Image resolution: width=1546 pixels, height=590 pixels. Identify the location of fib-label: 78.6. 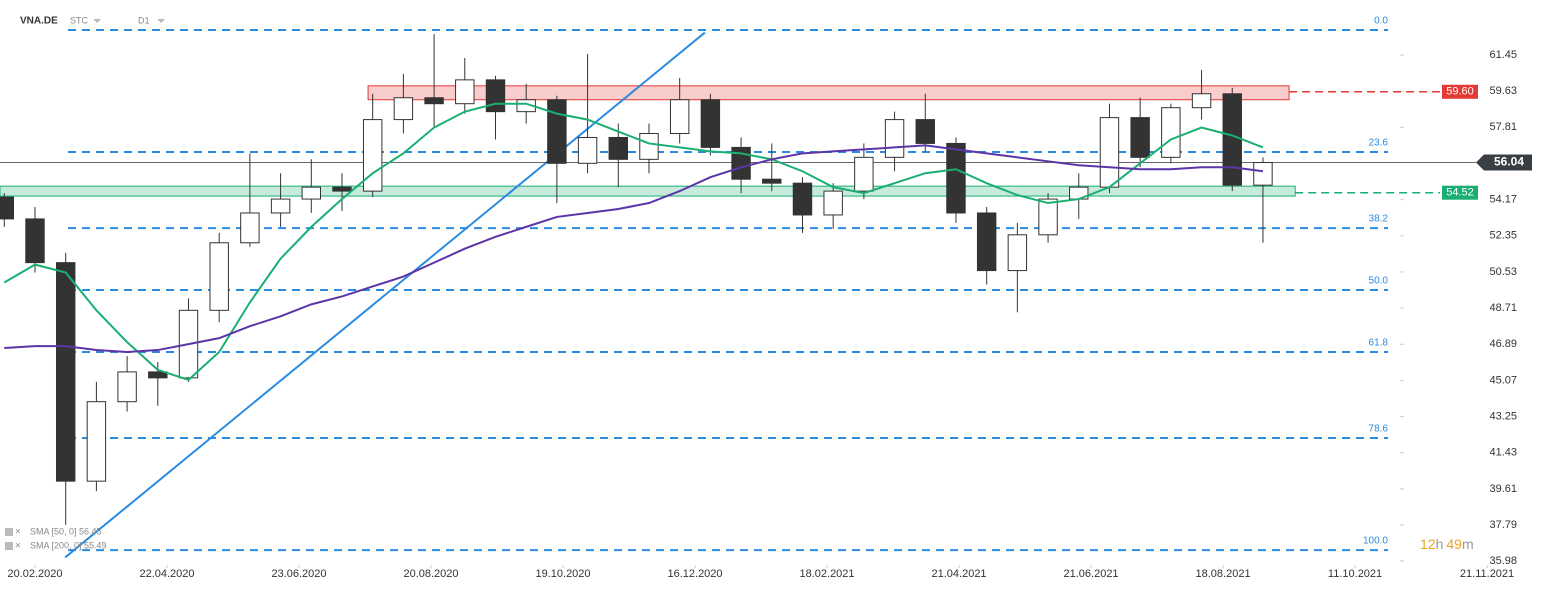
(1379, 429).